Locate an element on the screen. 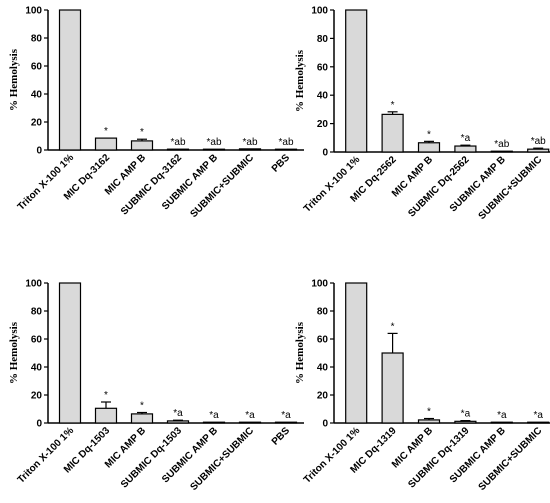  category-label: SUBMIC Dq-2562 is located at coordinates (438, 186).